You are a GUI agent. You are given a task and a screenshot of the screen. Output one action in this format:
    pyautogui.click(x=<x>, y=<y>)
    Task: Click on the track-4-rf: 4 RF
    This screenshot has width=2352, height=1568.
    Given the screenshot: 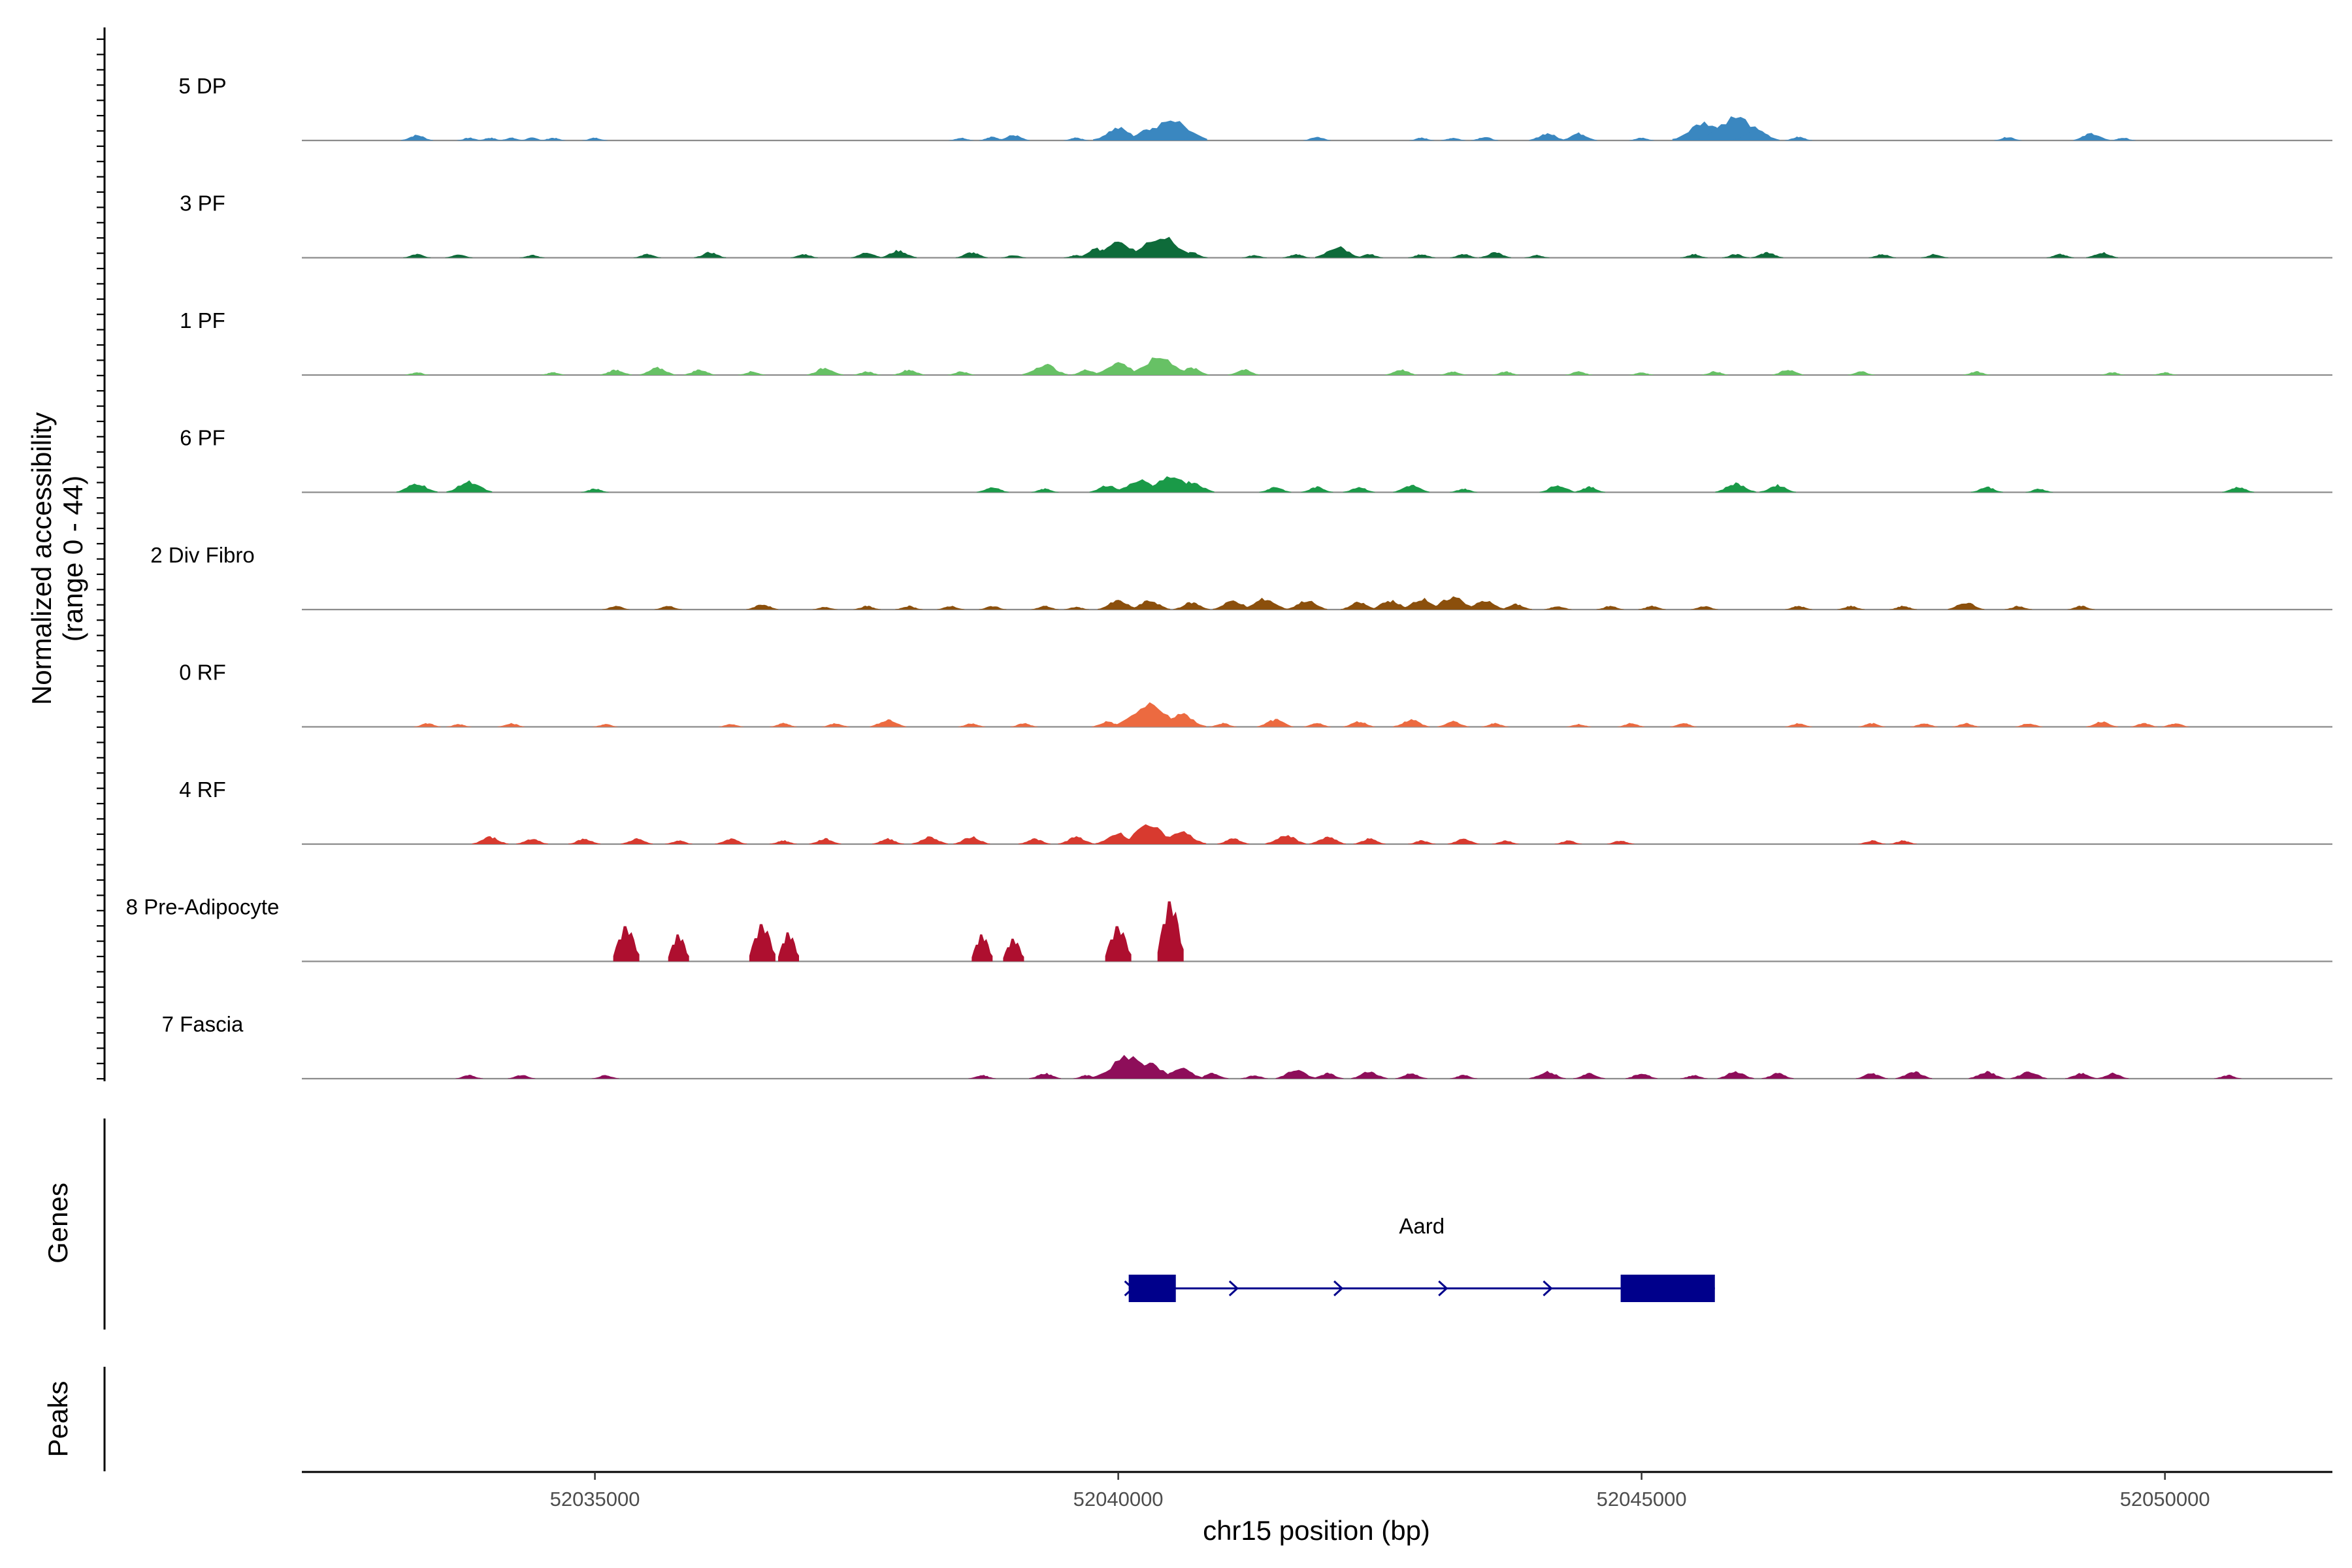 What is the action you would take?
    pyautogui.click(x=1255, y=811)
    